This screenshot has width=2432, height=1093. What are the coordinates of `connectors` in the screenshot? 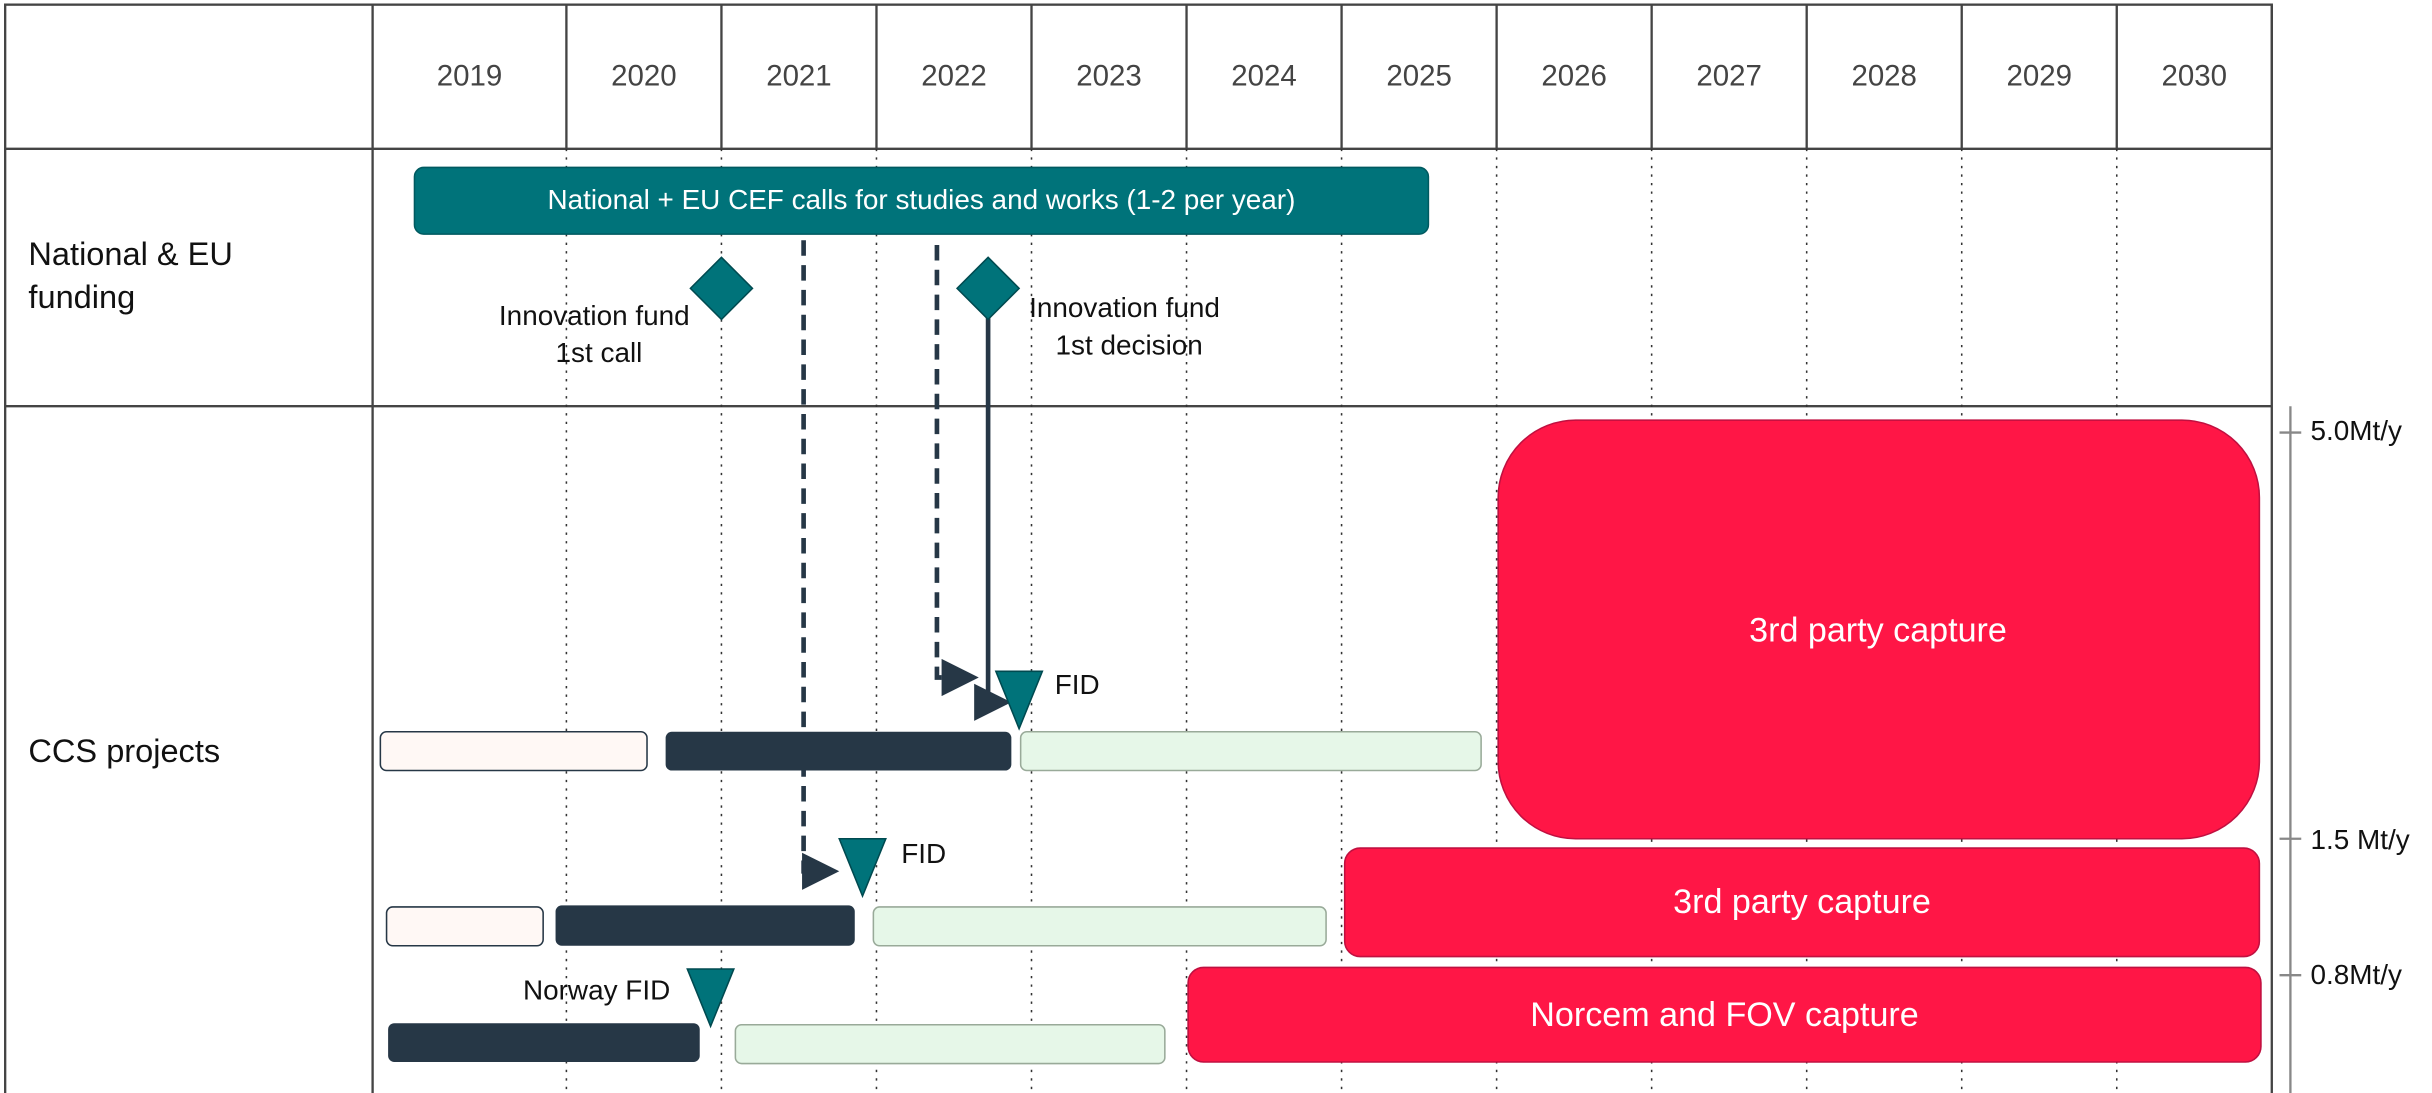 It's located at (906, 565).